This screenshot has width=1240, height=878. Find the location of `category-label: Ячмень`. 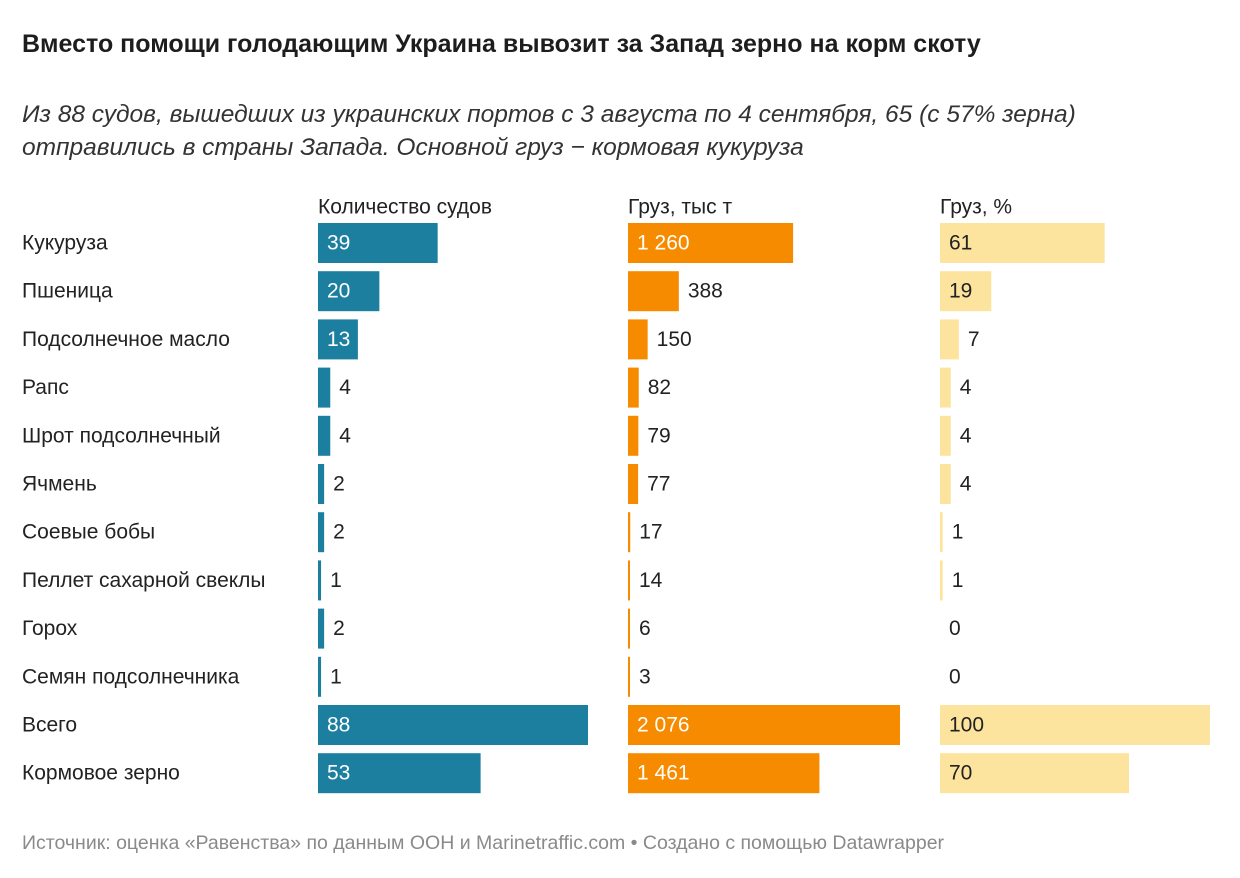

category-label: Ячмень is located at coordinates (59, 484).